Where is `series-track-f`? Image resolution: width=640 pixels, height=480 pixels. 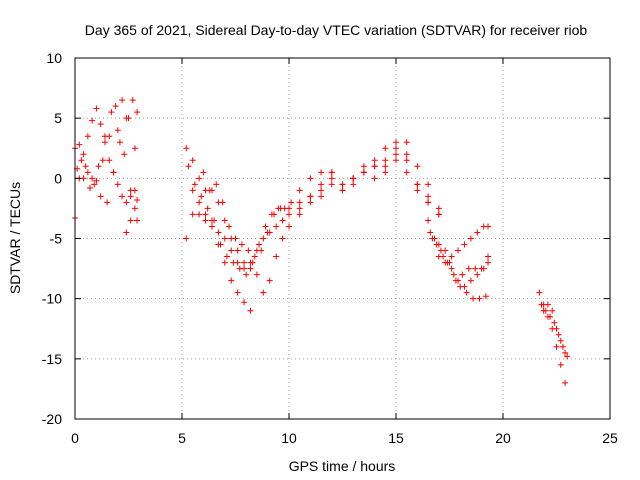
series-track-f is located at coordinates (218, 229).